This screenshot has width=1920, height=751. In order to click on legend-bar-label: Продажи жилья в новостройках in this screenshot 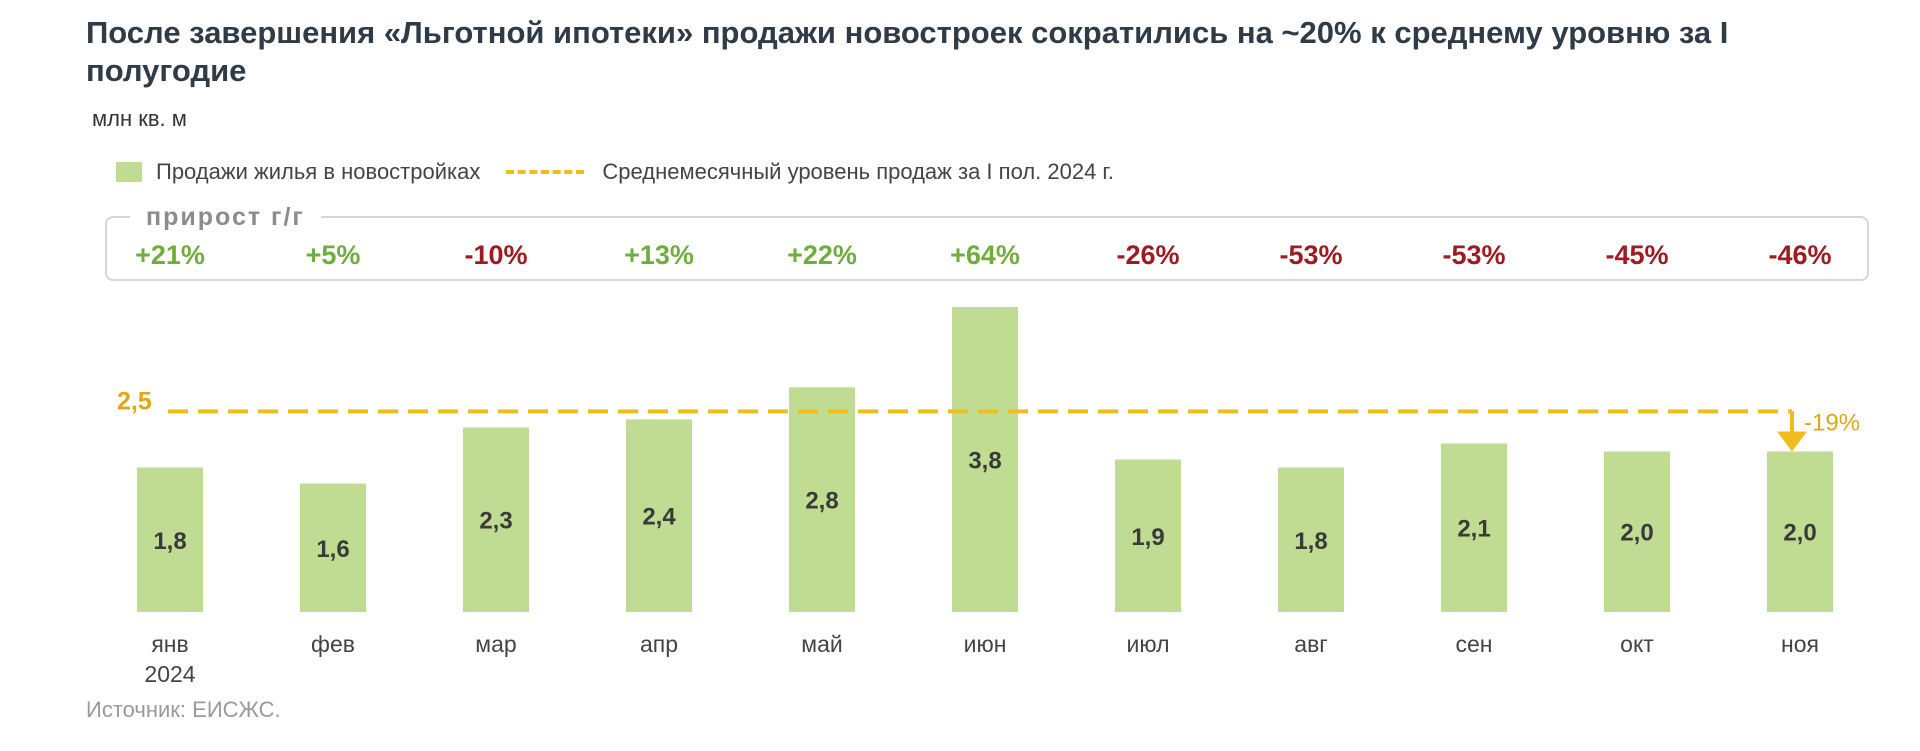, I will do `click(318, 171)`.